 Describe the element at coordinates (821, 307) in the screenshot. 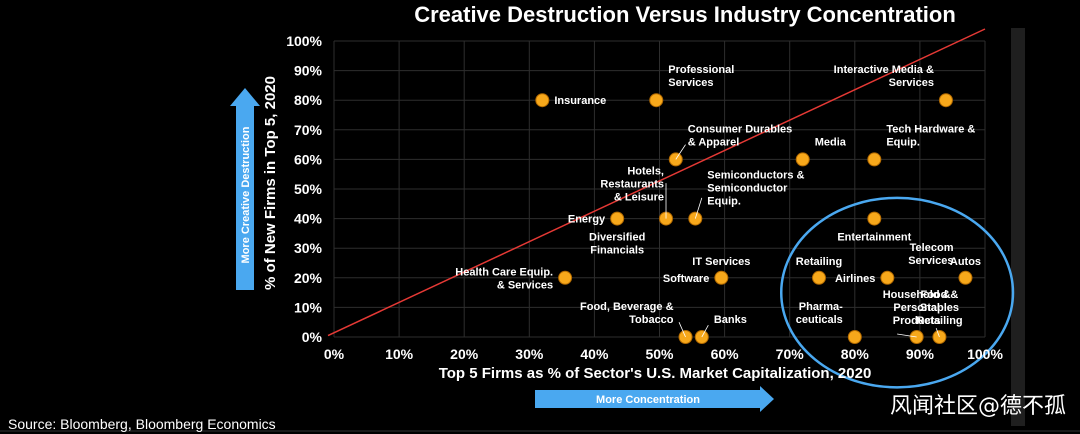

I see `point-label-line: Pharma-` at that location.